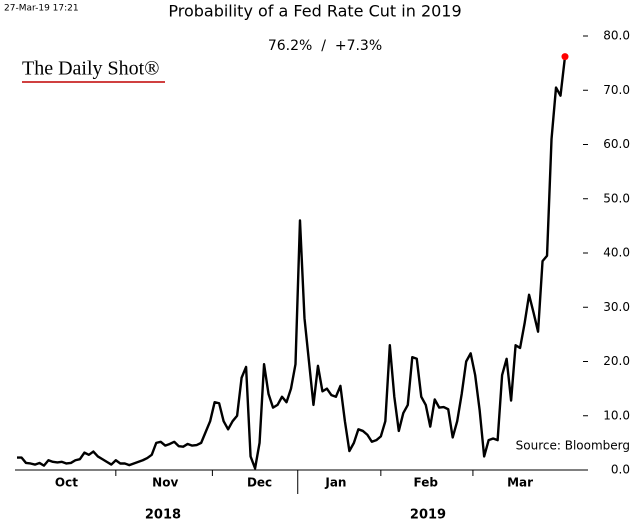 The height and width of the screenshot is (530, 640). What do you see at coordinates (616, 361) in the screenshot?
I see `y-tick-label: 20.0` at bounding box center [616, 361].